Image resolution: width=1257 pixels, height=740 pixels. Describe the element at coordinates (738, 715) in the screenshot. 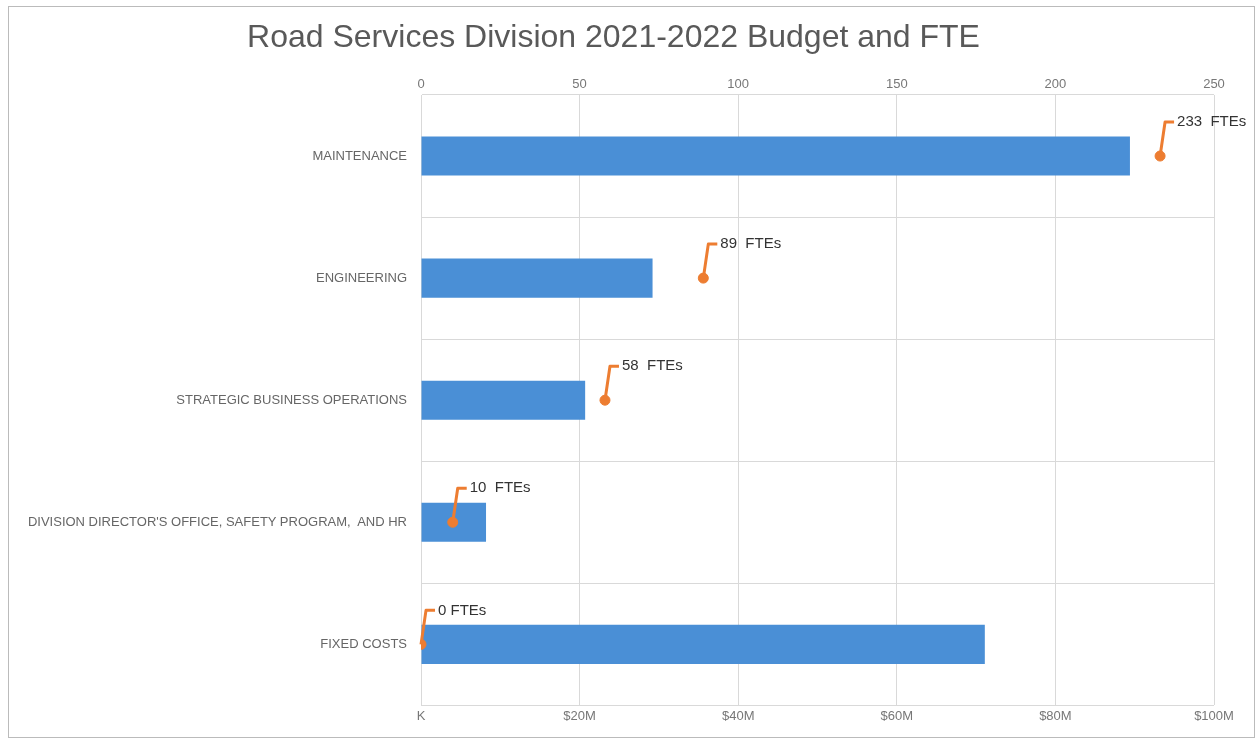

I see `x-tick-label: $40M` at that location.